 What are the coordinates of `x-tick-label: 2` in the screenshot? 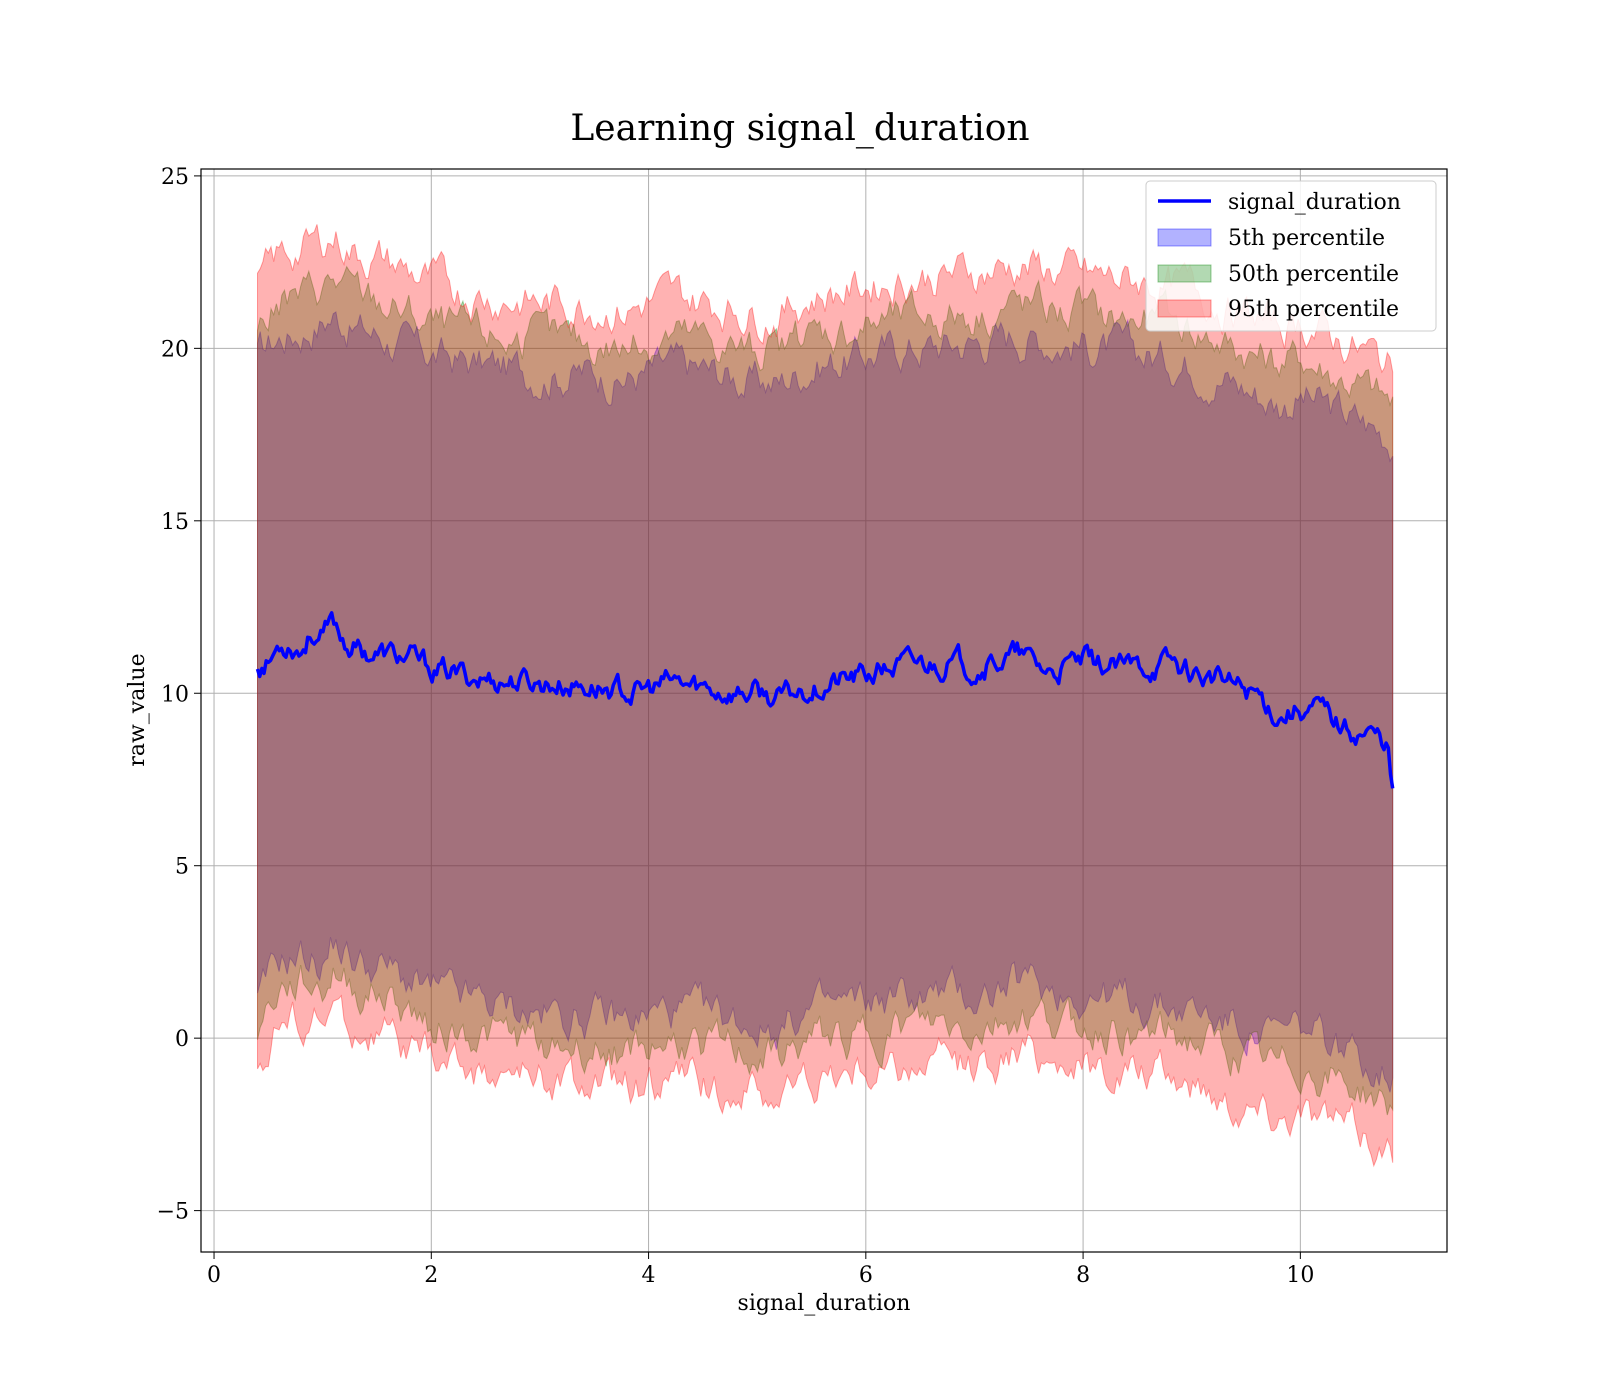 It's located at (431, 1275).